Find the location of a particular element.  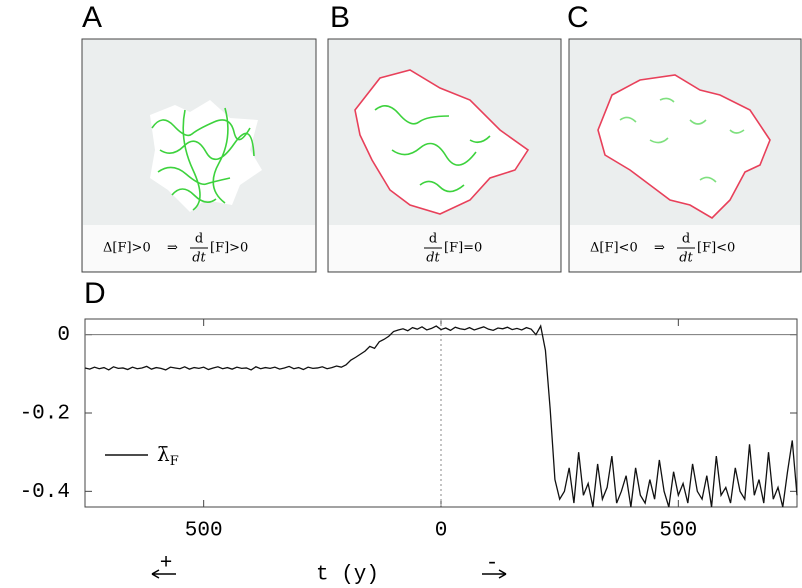

panel-letter: B is located at coordinates (340, 17).